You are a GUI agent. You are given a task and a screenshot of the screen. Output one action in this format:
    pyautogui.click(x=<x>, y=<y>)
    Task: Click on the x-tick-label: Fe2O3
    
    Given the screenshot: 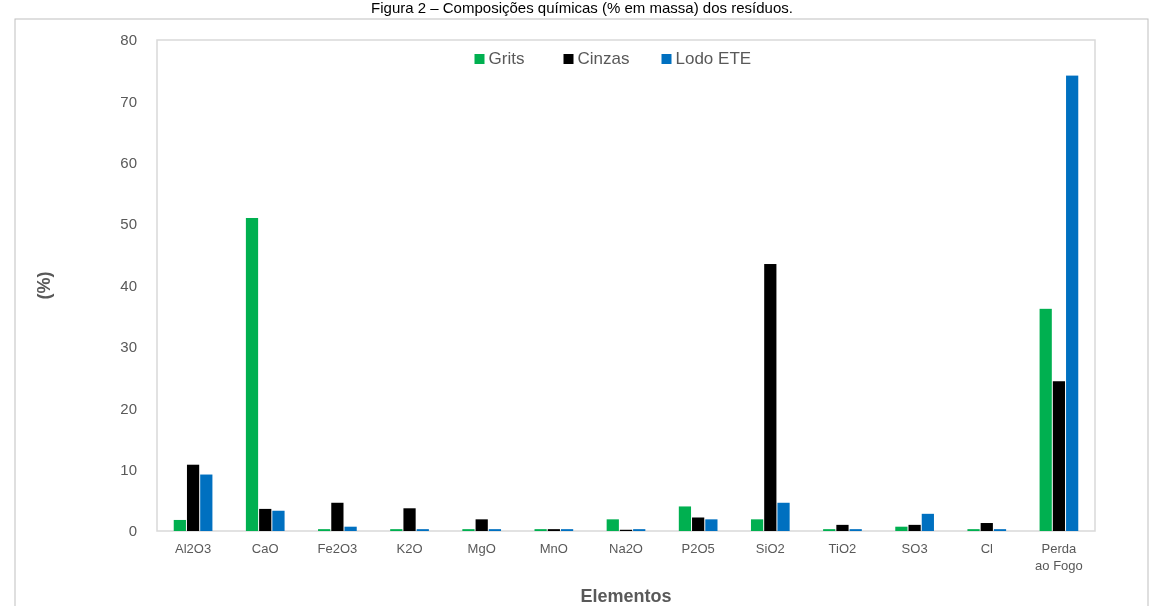 What is the action you would take?
    pyautogui.click(x=337, y=548)
    